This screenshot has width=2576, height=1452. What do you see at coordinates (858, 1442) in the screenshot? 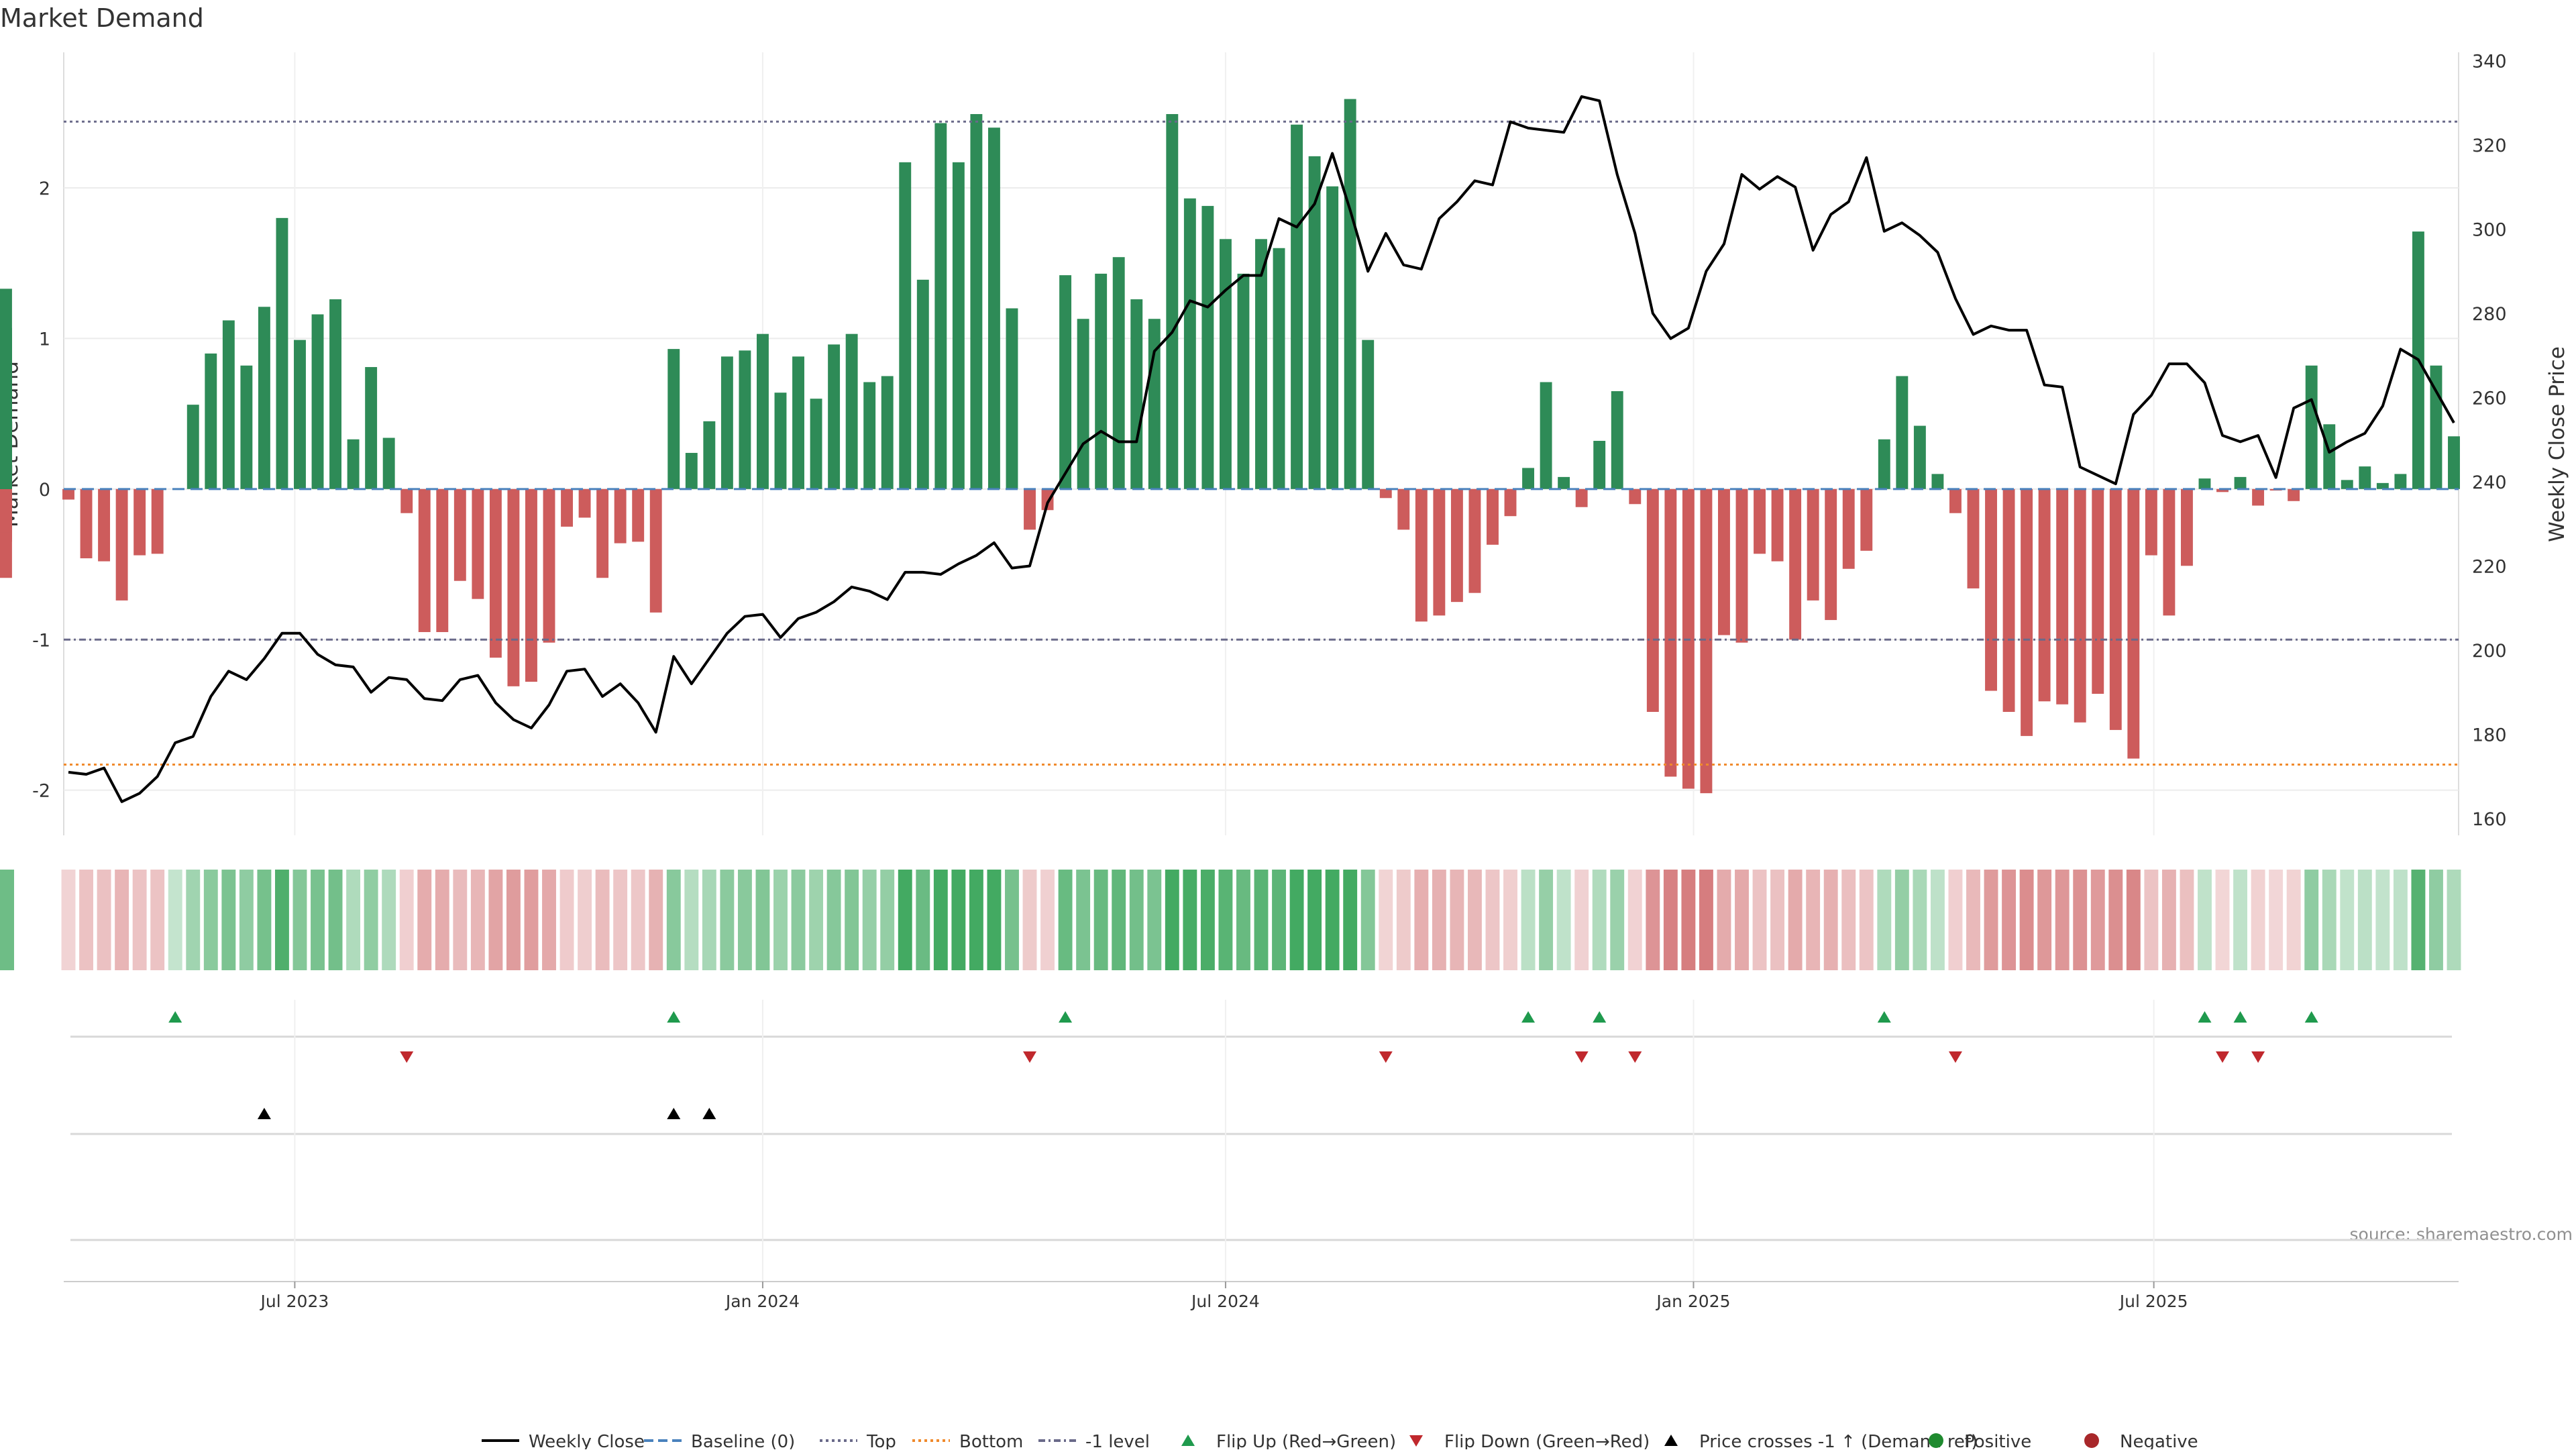
I see `legend-item: Top` at bounding box center [858, 1442].